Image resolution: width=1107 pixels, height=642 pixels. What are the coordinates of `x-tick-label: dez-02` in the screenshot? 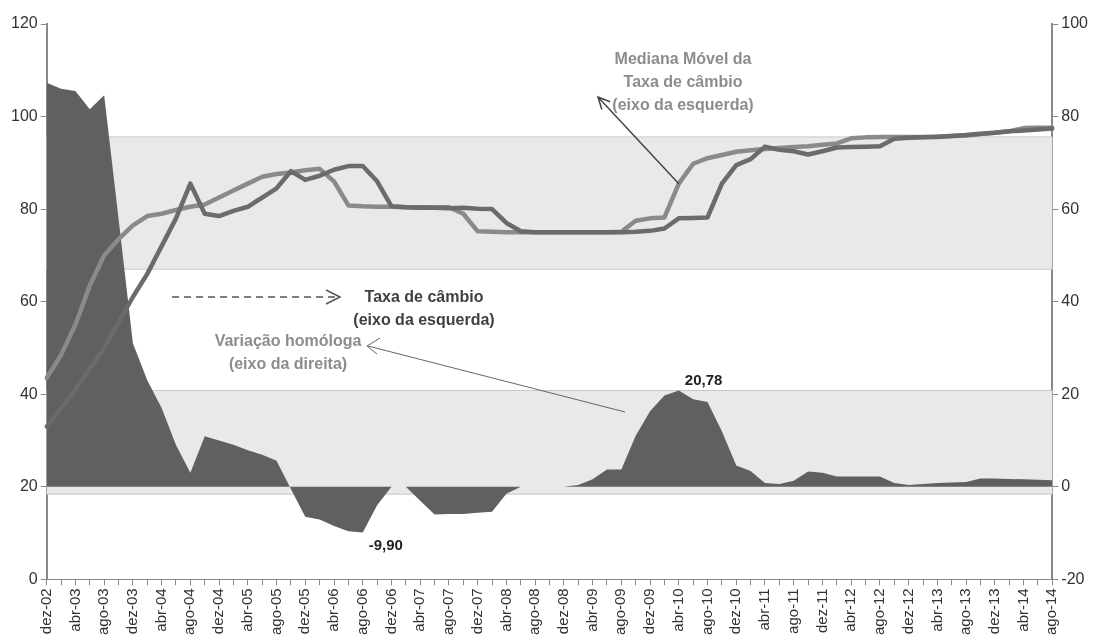 It's located at (45, 611).